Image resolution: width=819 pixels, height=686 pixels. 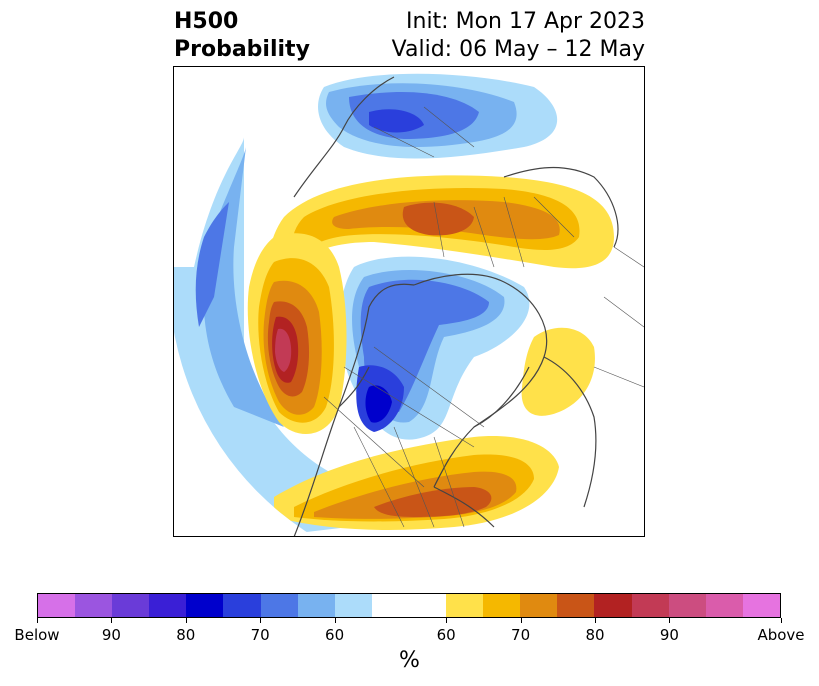 What do you see at coordinates (518, 49) in the screenshot?
I see `valid-date: Valid: 06 May – 12 May` at bounding box center [518, 49].